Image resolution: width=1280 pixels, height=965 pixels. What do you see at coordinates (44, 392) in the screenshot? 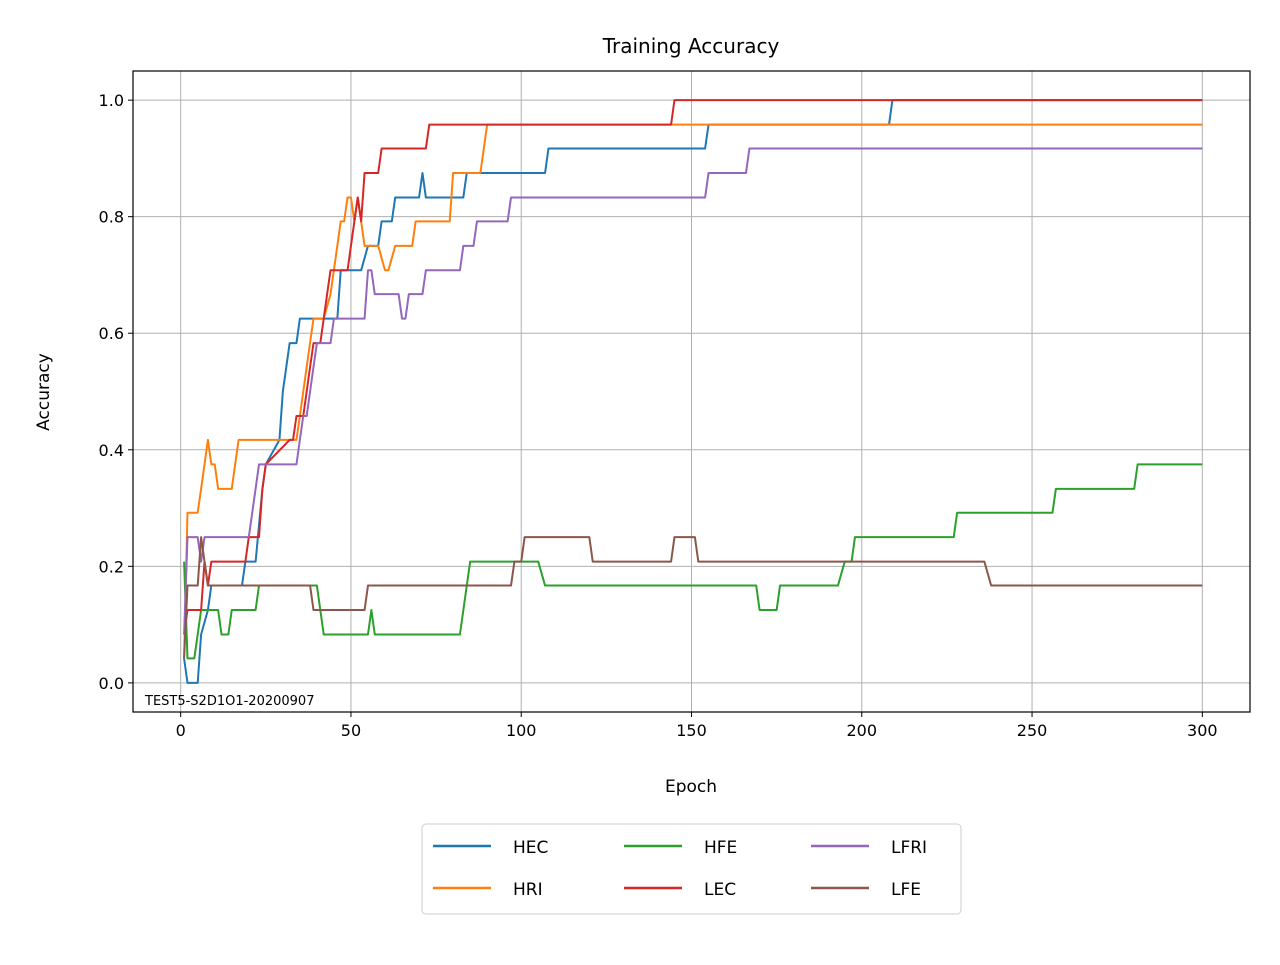
I see `y-axis-title: Accuracy` at bounding box center [44, 392].